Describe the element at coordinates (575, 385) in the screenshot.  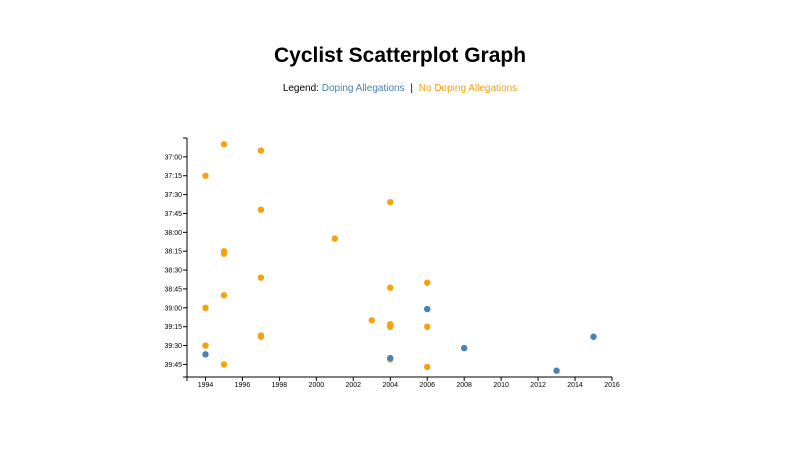
I see `x-tick-label: 2014` at that location.